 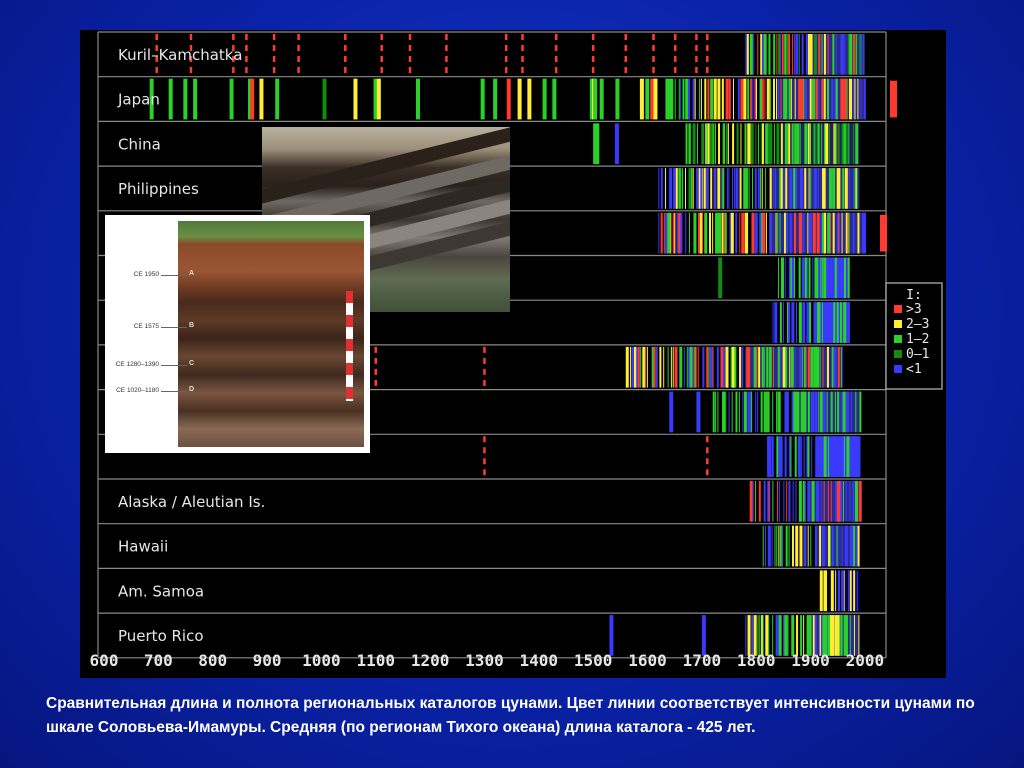 What do you see at coordinates (191, 502) in the screenshot?
I see `region-label: Alaska / Aleutian Is.` at bounding box center [191, 502].